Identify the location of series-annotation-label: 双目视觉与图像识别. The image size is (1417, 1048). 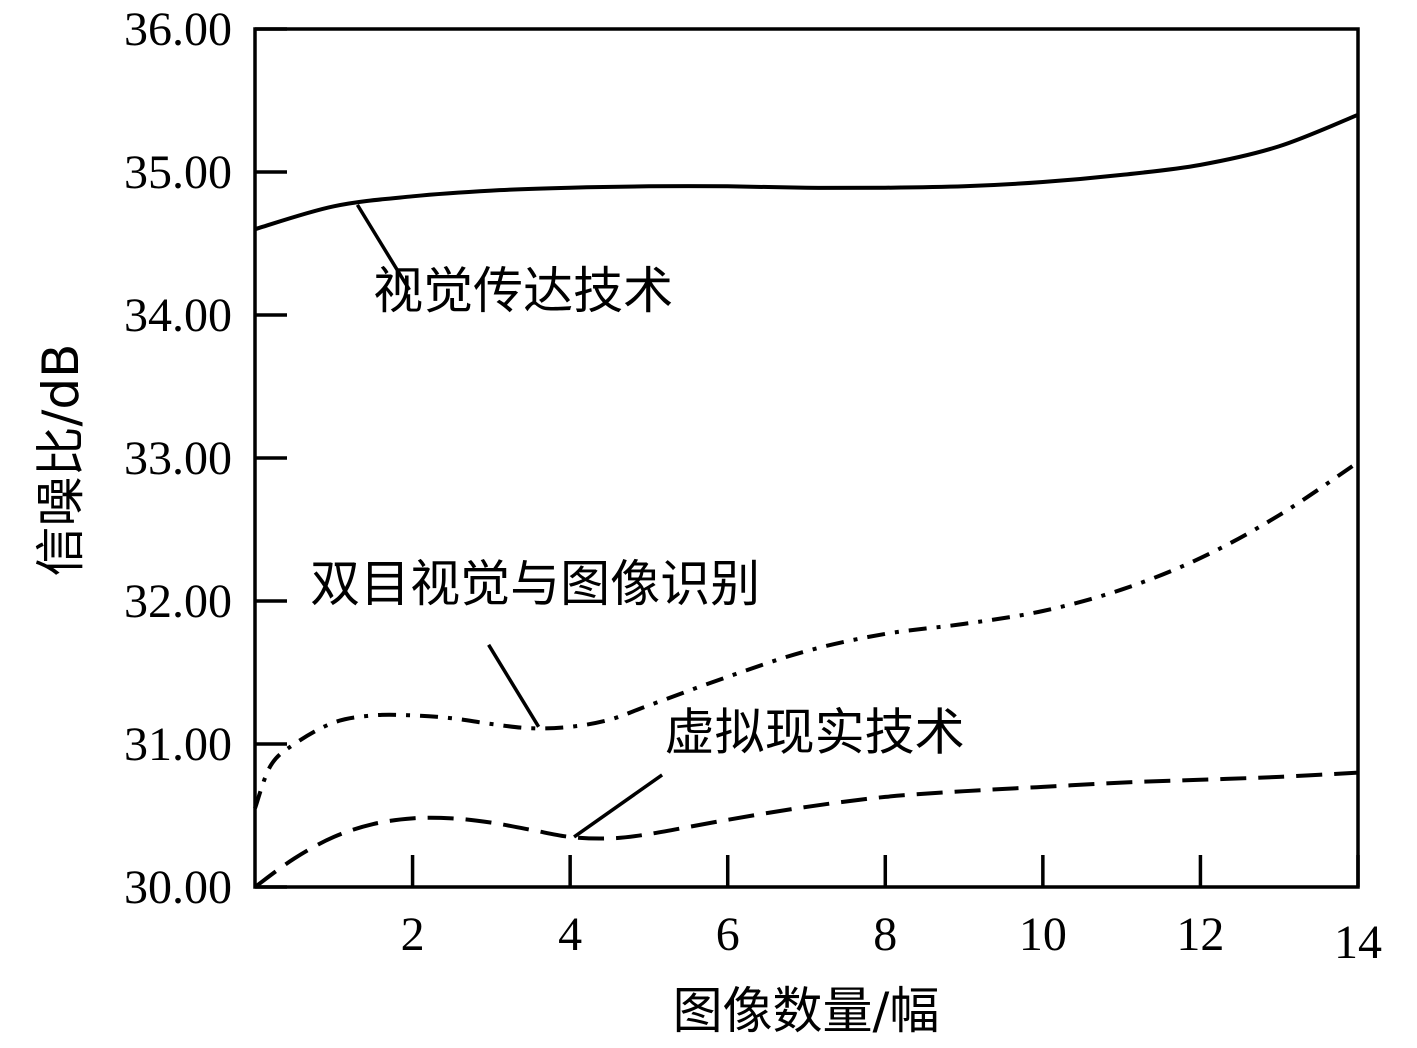
(535, 584).